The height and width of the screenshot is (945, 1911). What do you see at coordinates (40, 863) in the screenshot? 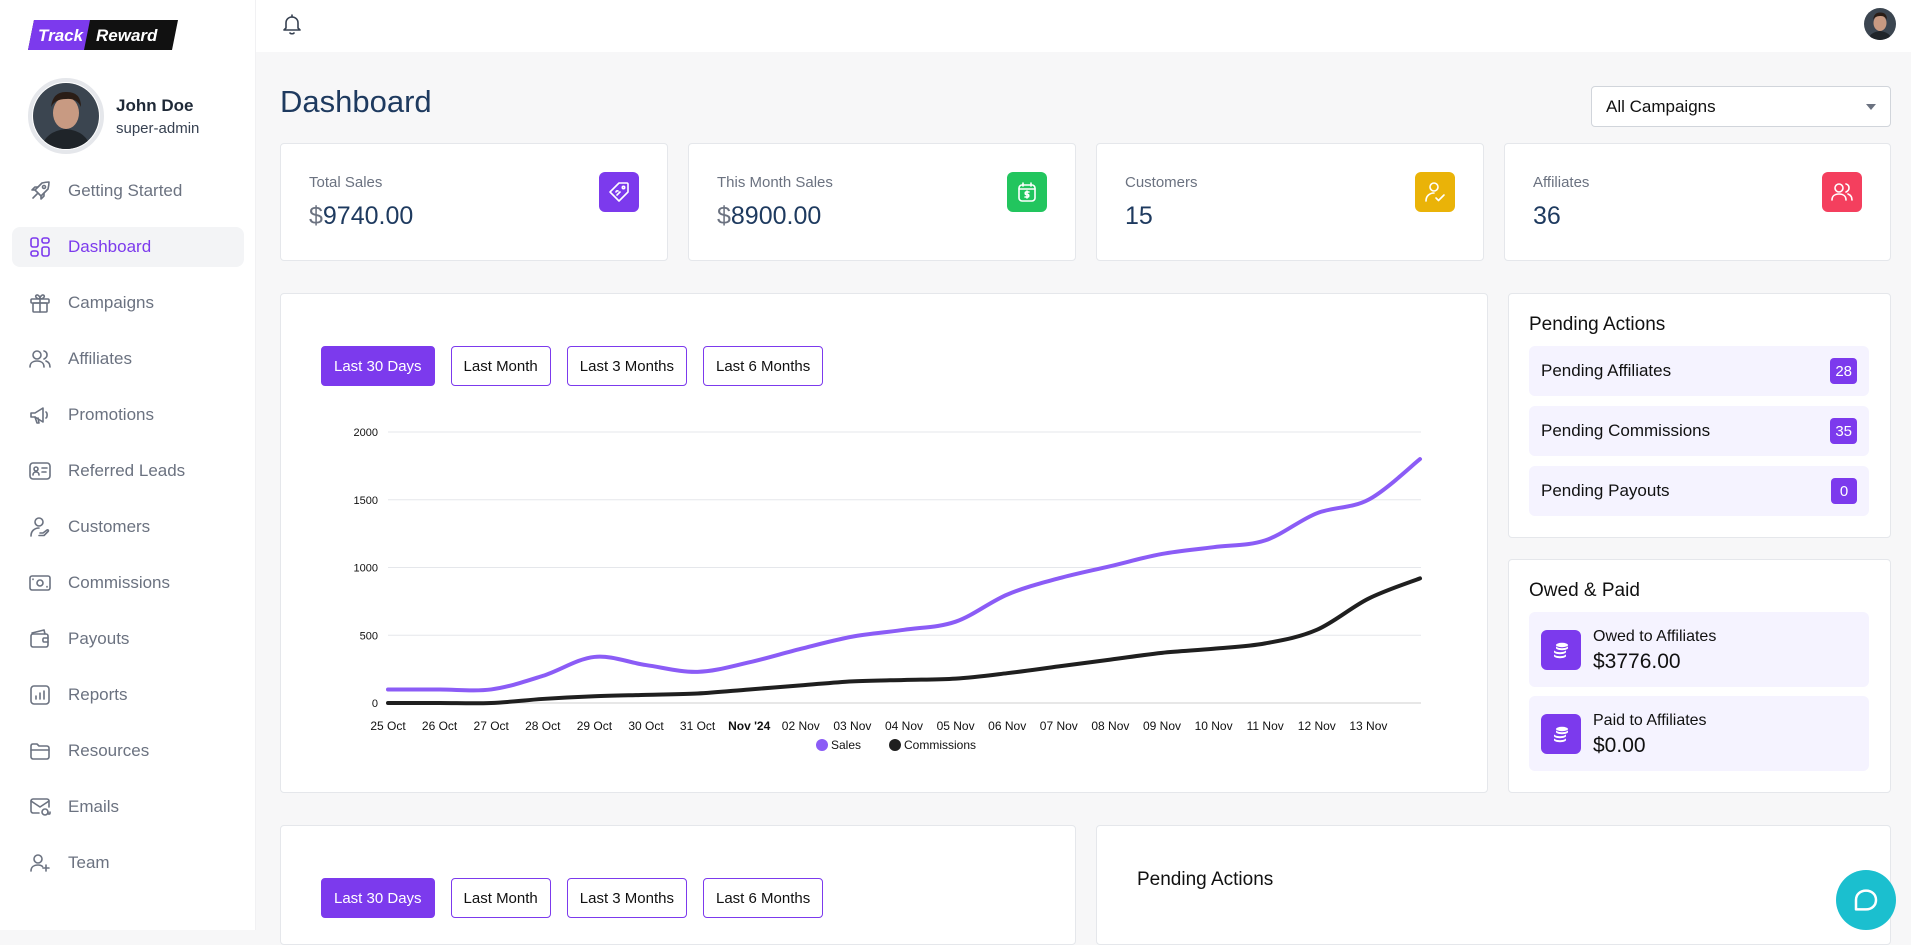
I see `user-plus-icon` at bounding box center [40, 863].